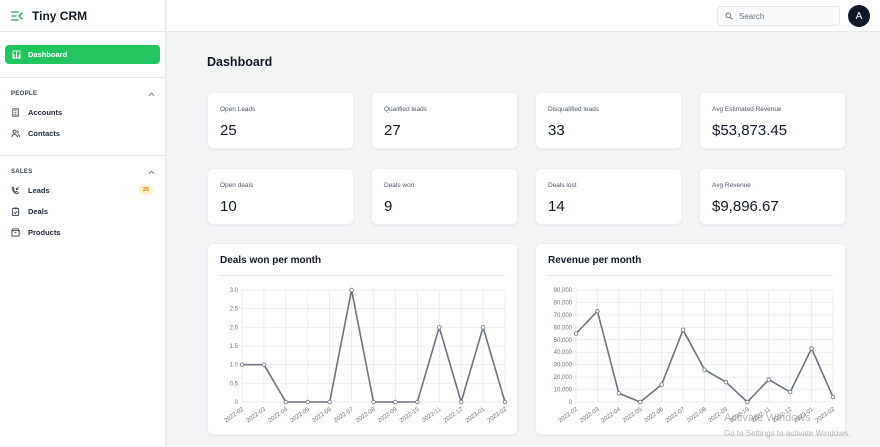  What do you see at coordinates (83, 133) in the screenshot?
I see `sidebar-item-contacts: Contacts` at bounding box center [83, 133].